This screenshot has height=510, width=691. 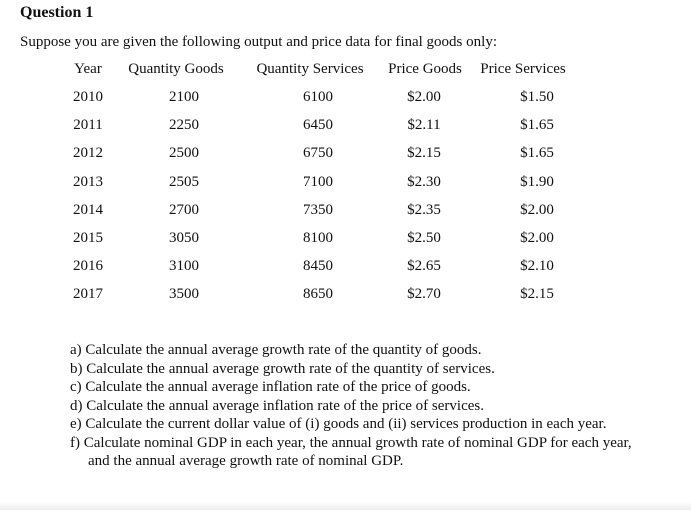 What do you see at coordinates (537, 266) in the screenshot?
I see `table-cell: $2.10` at bounding box center [537, 266].